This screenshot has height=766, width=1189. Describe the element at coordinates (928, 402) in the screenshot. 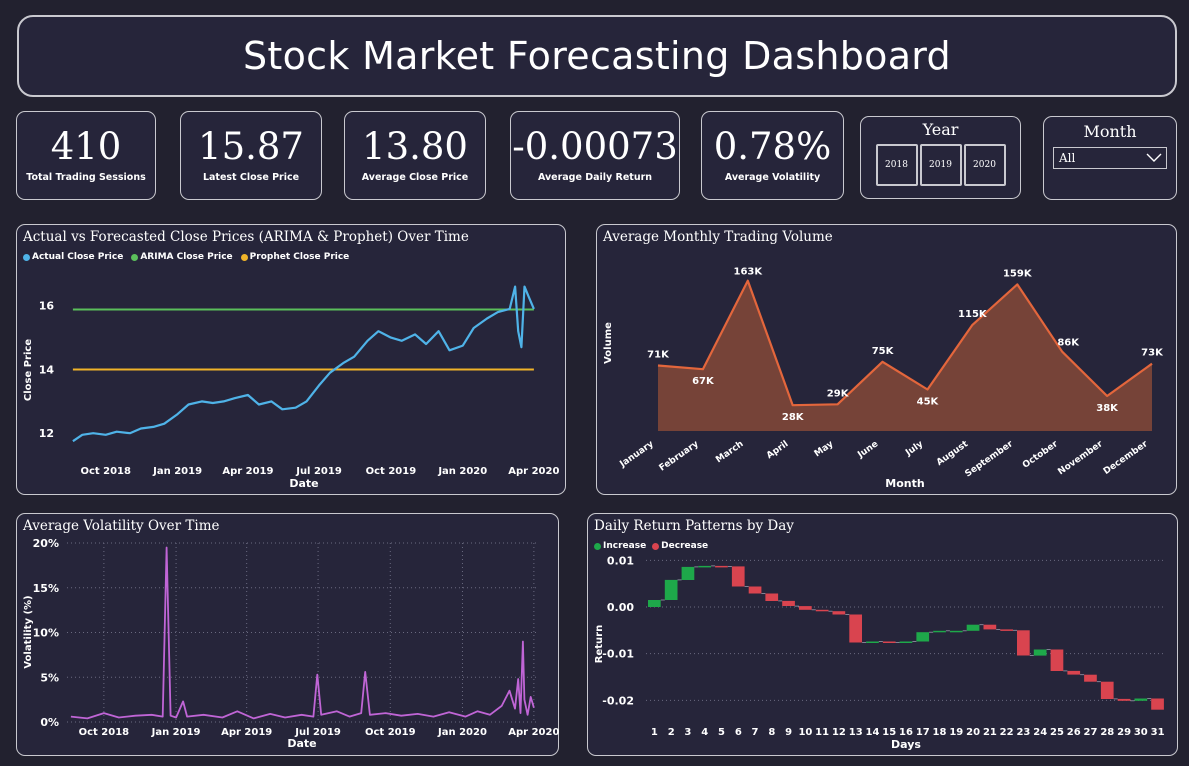

I see `data-label: 45K` at that location.